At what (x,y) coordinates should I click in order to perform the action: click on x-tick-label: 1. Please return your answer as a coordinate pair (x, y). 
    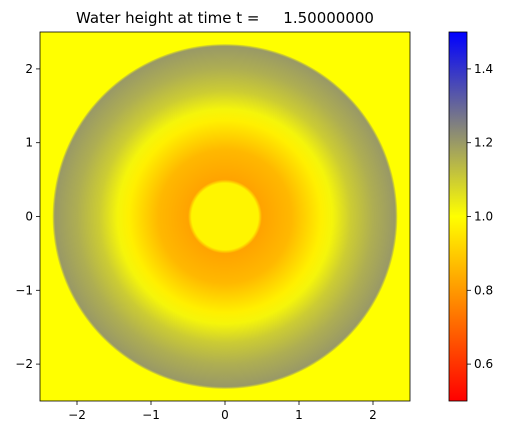
    Looking at the image, I should click on (299, 415).